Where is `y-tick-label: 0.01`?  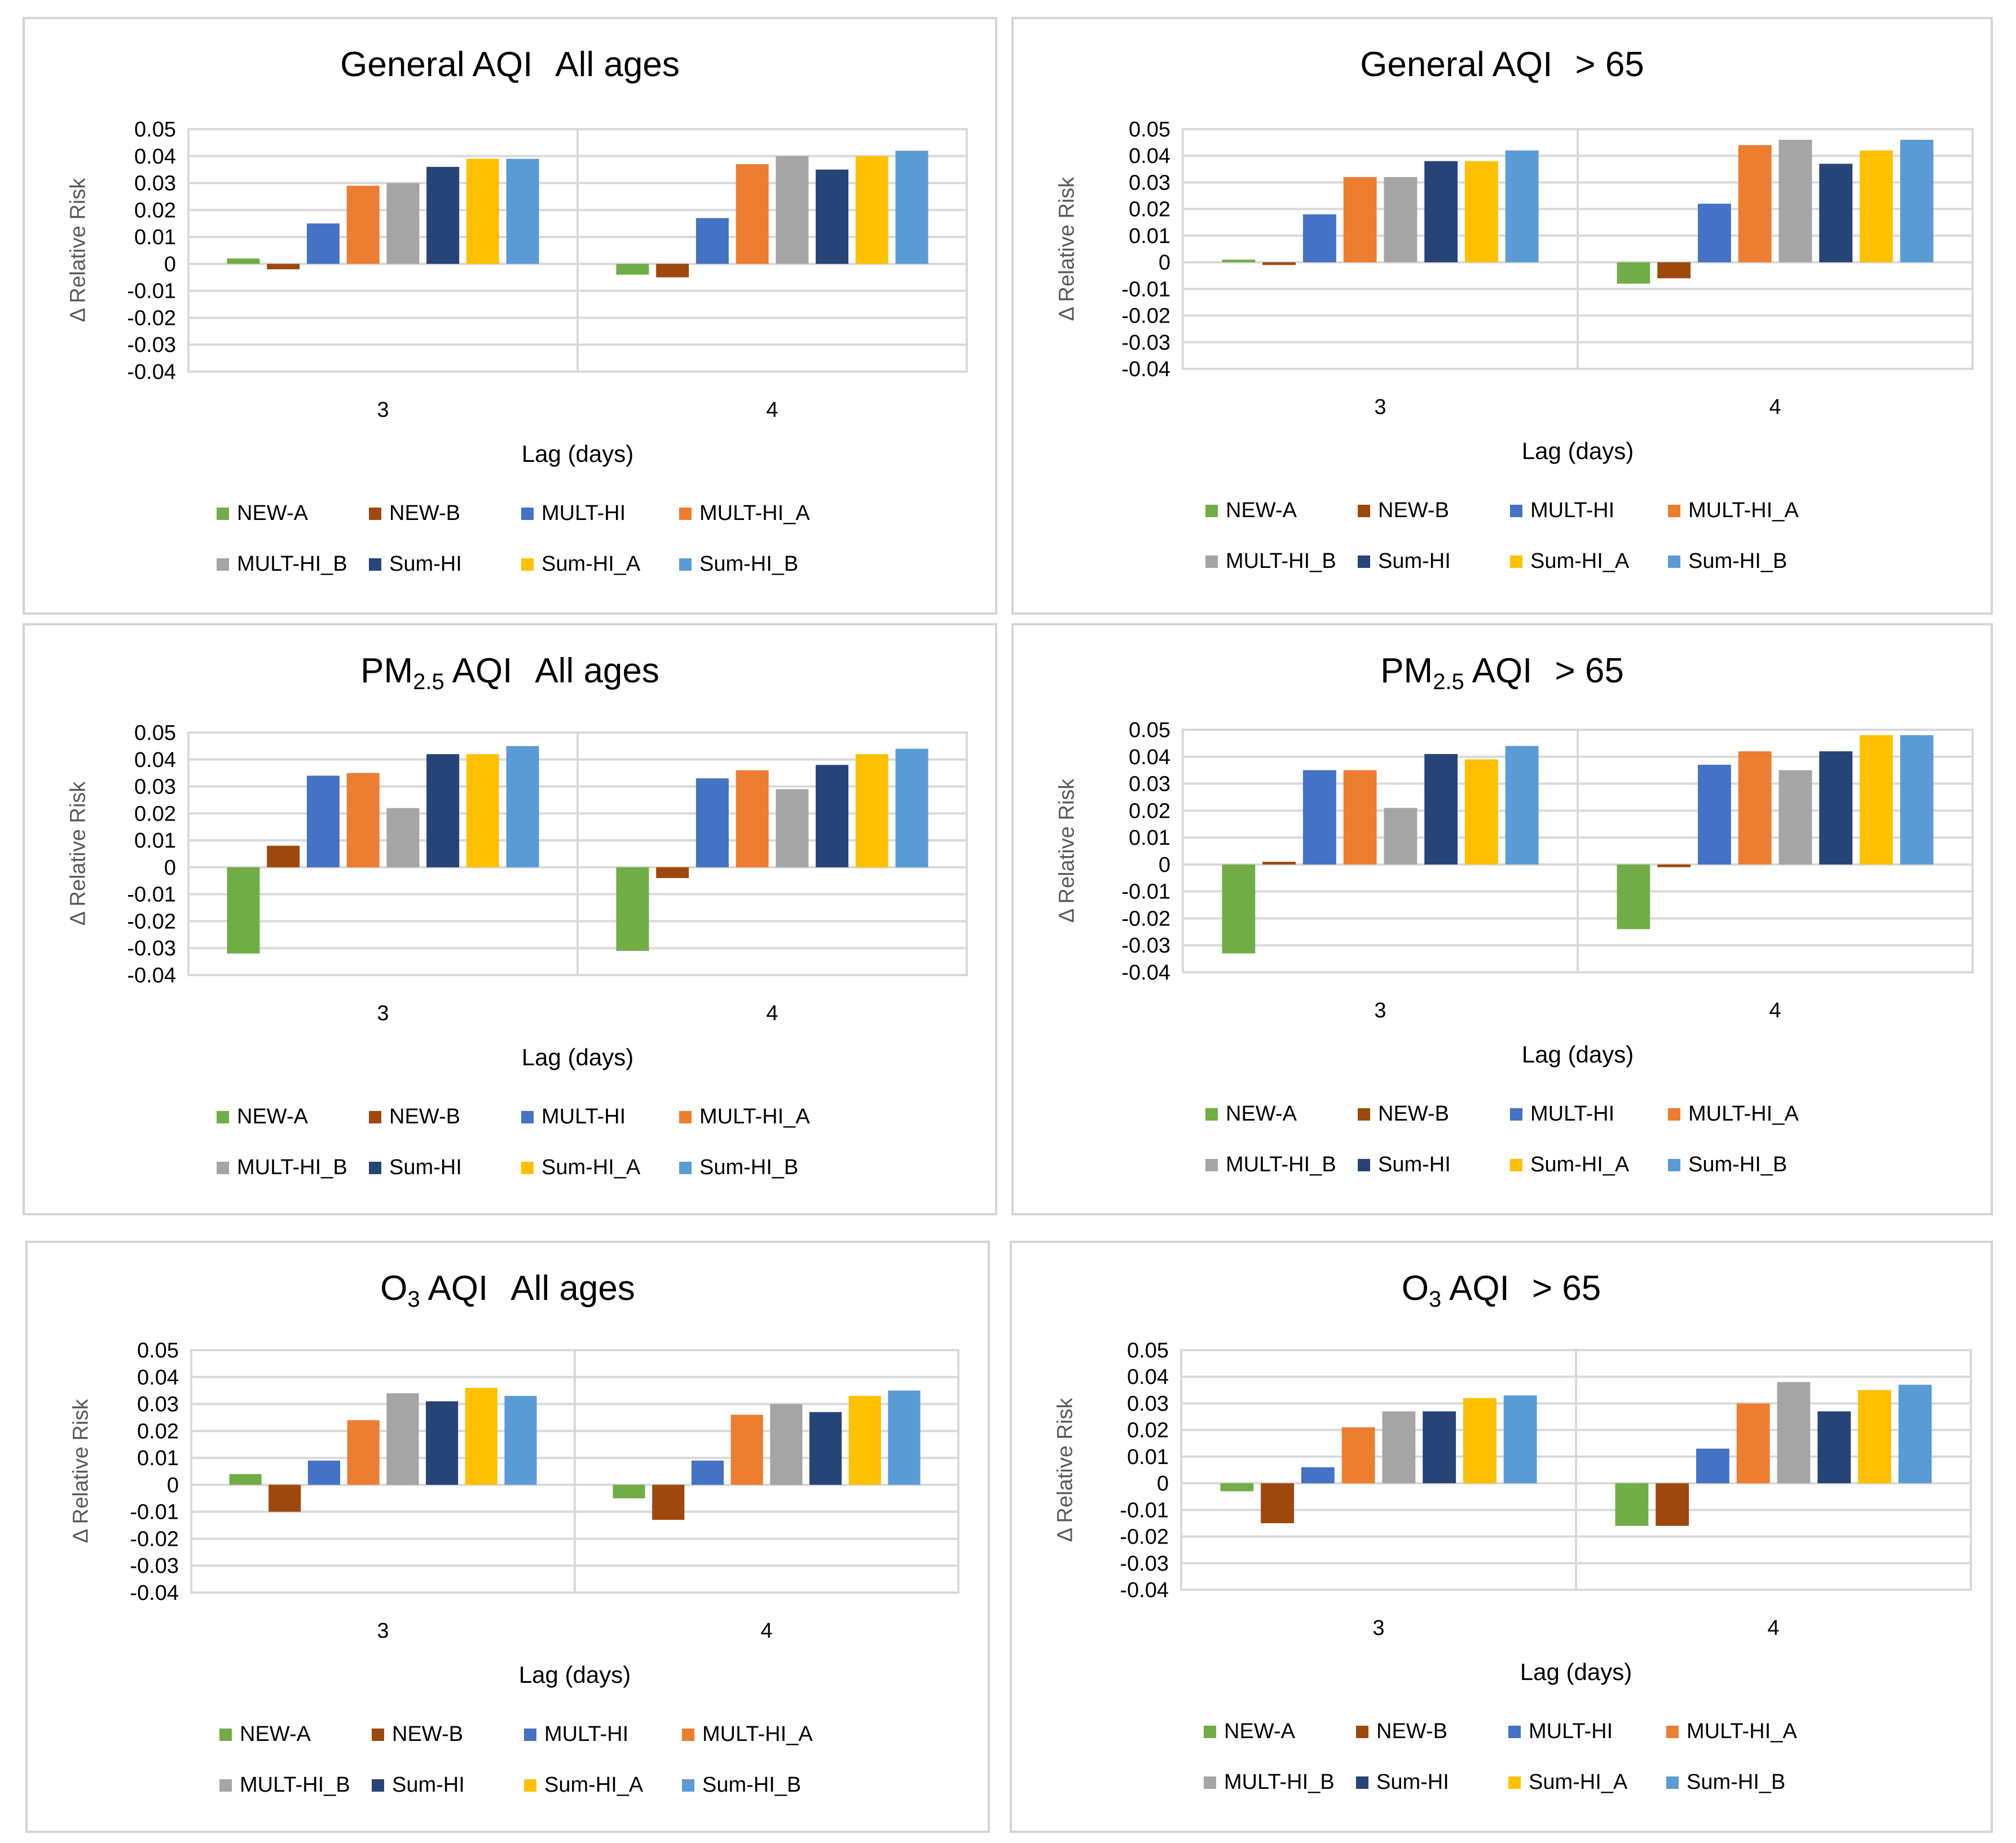
y-tick-label: 0.01 is located at coordinates (158, 1458).